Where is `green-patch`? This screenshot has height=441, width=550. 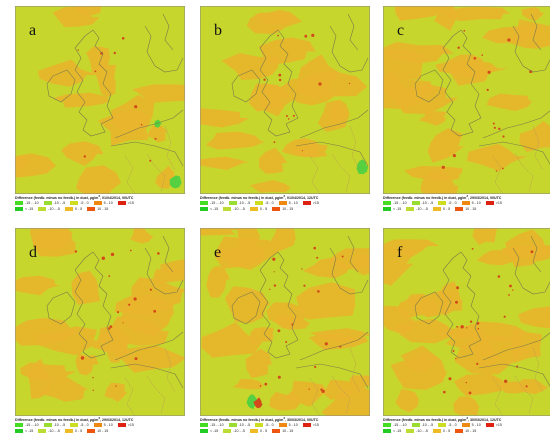
green-patch is located at coordinates (158, 123).